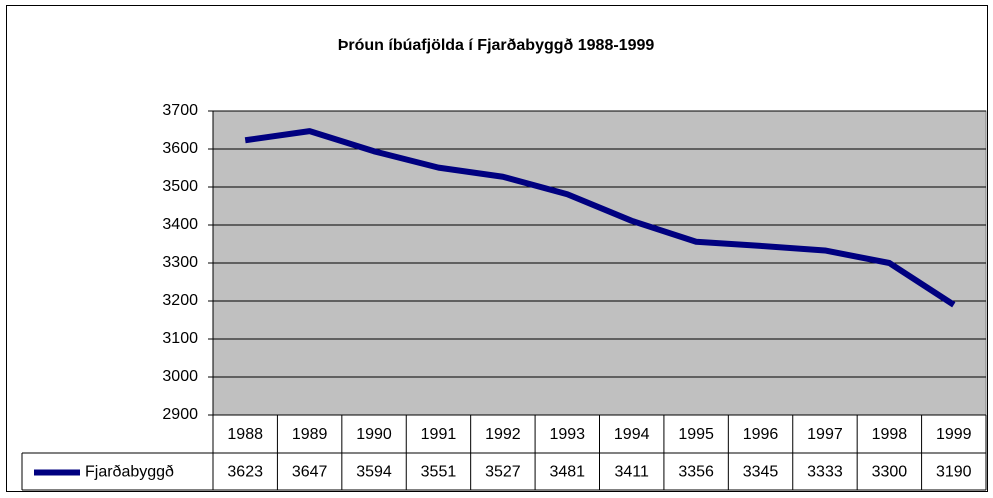  Describe the element at coordinates (310, 472) in the screenshot. I see `data-table-value: 3647` at that location.